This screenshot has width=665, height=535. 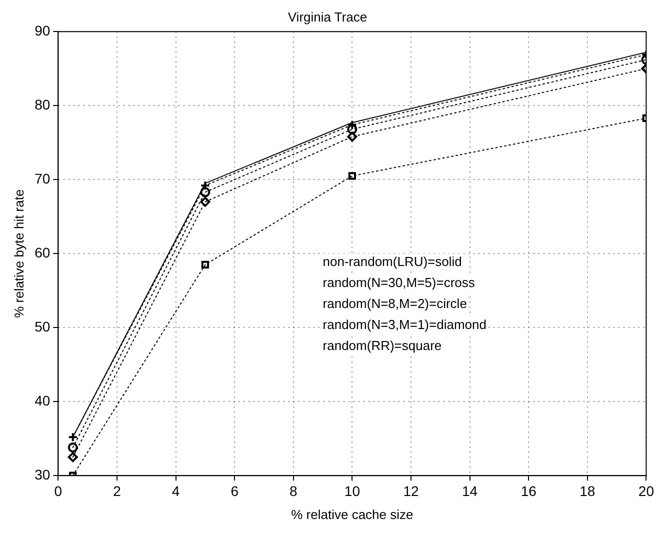 What do you see at coordinates (328, 16) in the screenshot?
I see `chart-title: Virginia Trace` at bounding box center [328, 16].